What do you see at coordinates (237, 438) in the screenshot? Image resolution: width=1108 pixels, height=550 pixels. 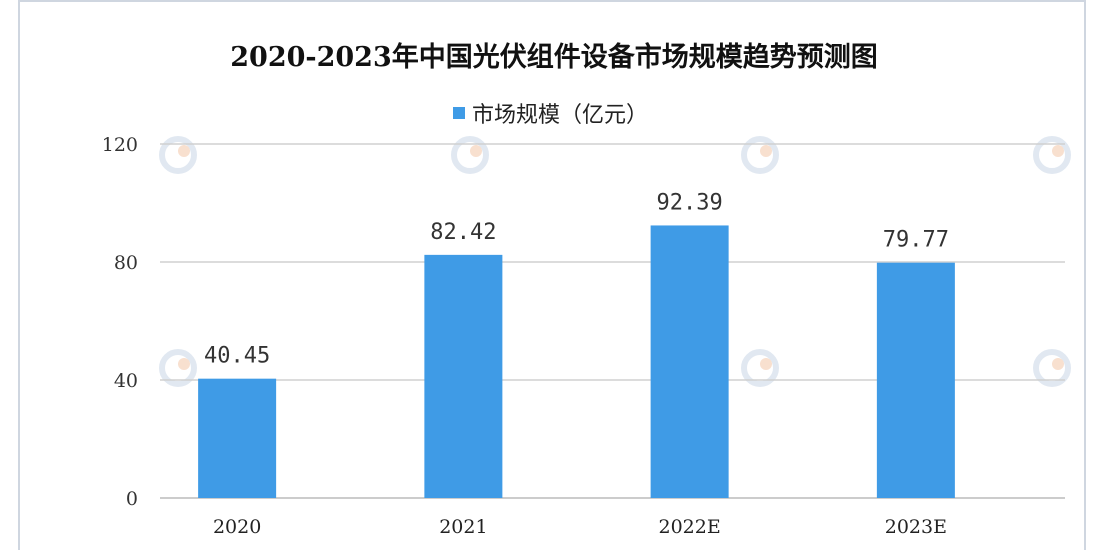 I see `bar-2020` at bounding box center [237, 438].